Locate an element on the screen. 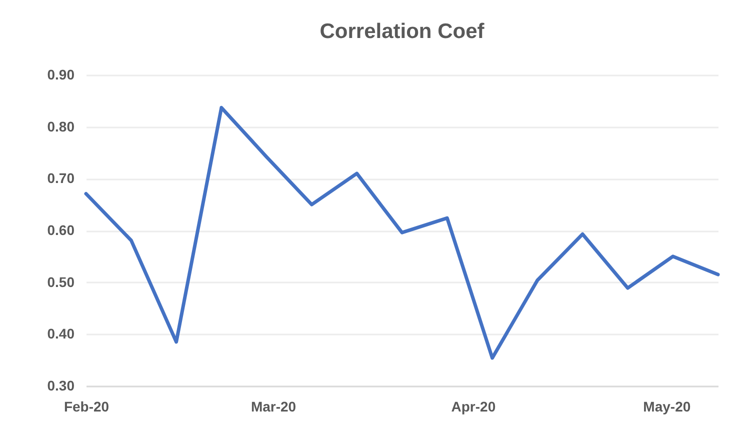 Image resolution: width=736 pixels, height=437 pixels. y-tick-label: 0.90 is located at coordinates (61, 74).